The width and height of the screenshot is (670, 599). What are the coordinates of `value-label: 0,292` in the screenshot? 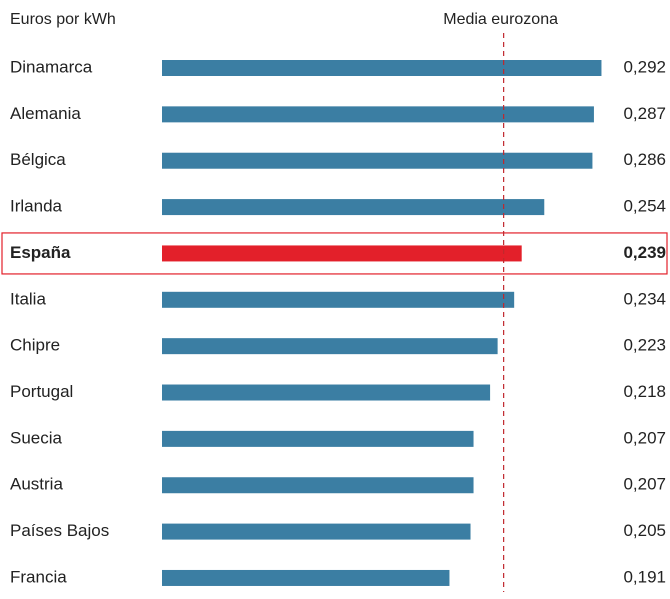 It's located at (644, 66).